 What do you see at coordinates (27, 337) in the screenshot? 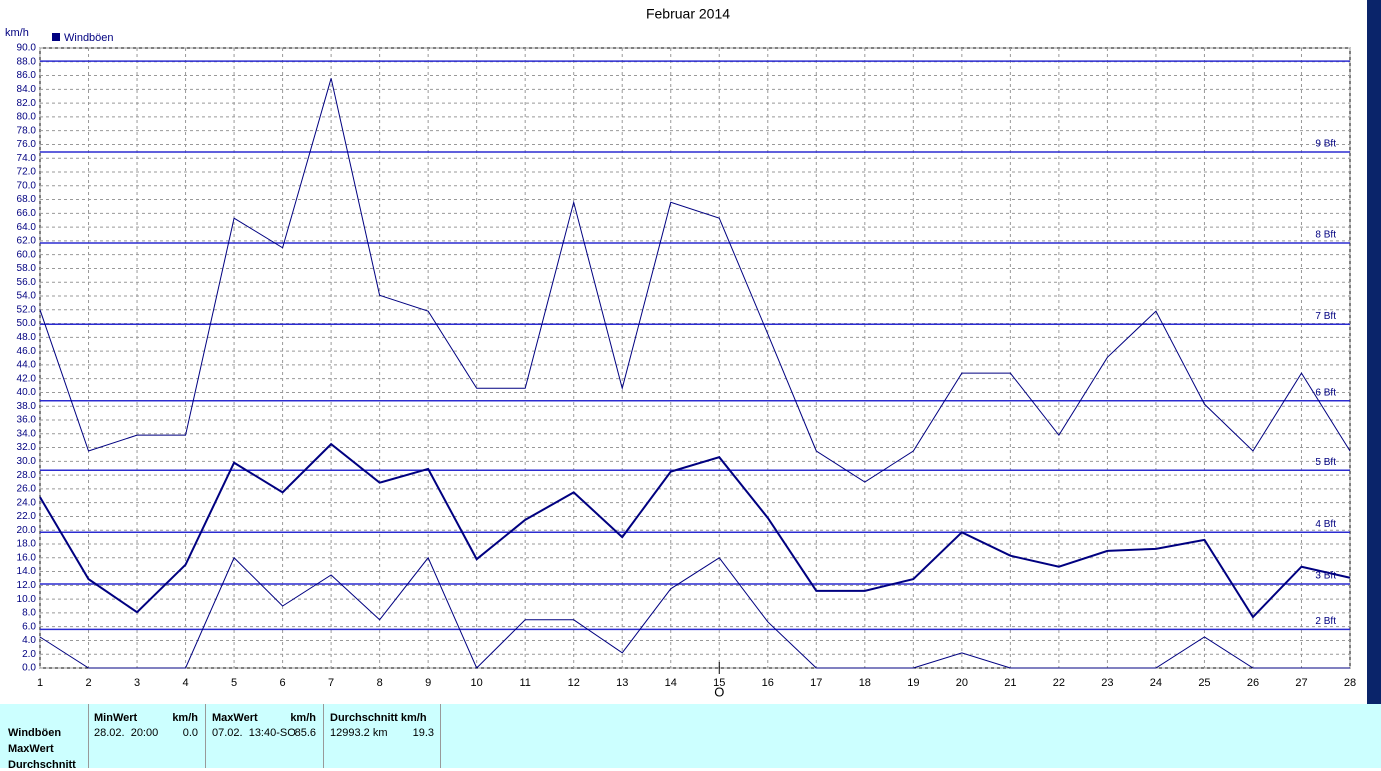
I see `y-tick-label: 48.0` at bounding box center [27, 337].